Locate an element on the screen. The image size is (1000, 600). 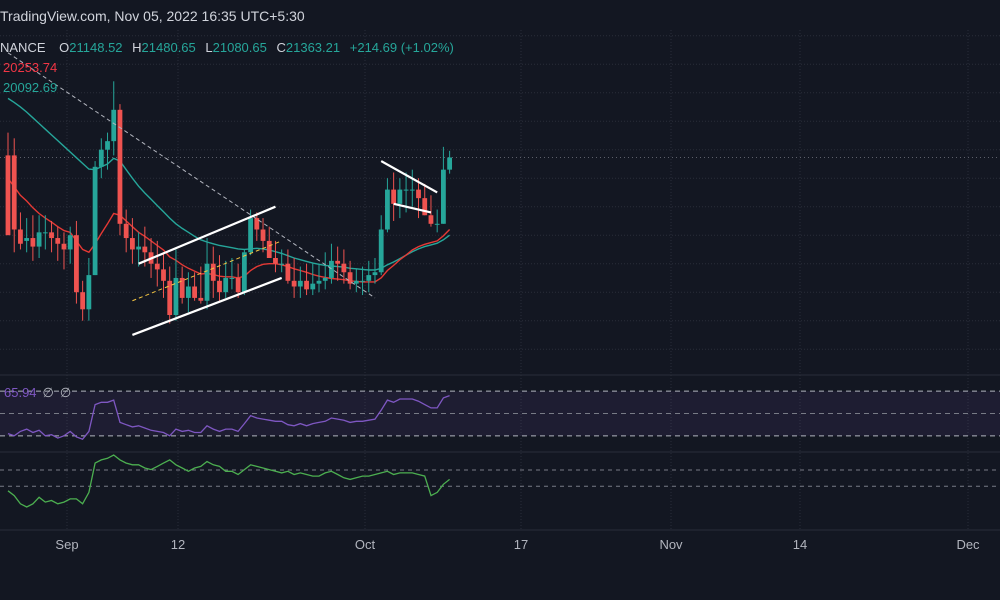
ema-slow-line is located at coordinates (229, 230).